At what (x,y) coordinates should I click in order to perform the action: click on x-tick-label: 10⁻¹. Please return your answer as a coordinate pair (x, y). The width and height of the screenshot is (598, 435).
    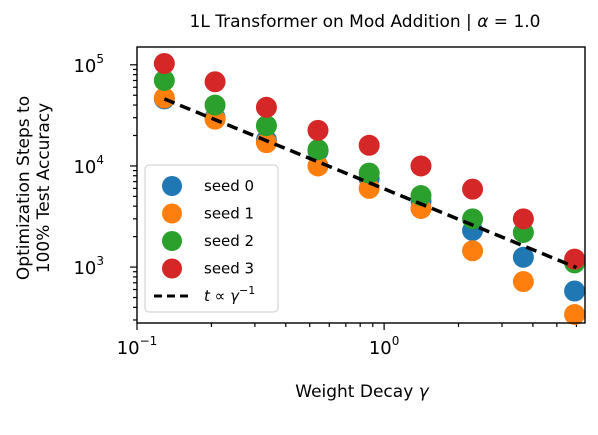
    Looking at the image, I should click on (137, 346).